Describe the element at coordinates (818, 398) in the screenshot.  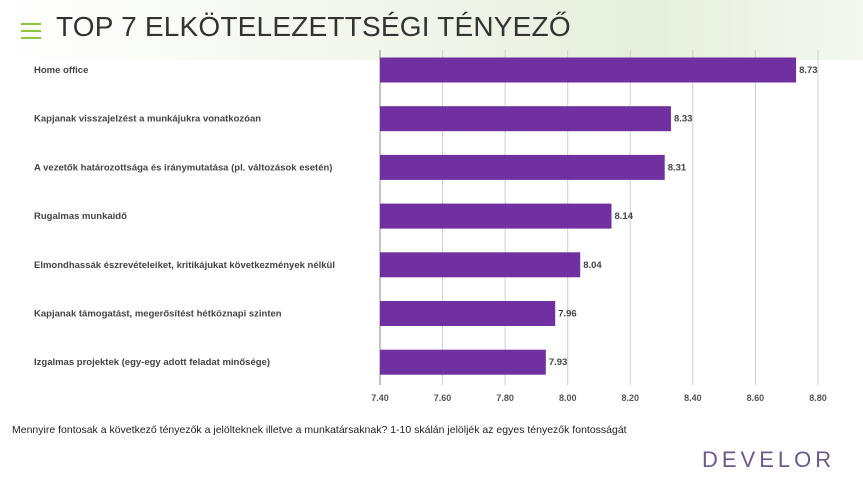
I see `x-tick-label: 8.80` at that location.